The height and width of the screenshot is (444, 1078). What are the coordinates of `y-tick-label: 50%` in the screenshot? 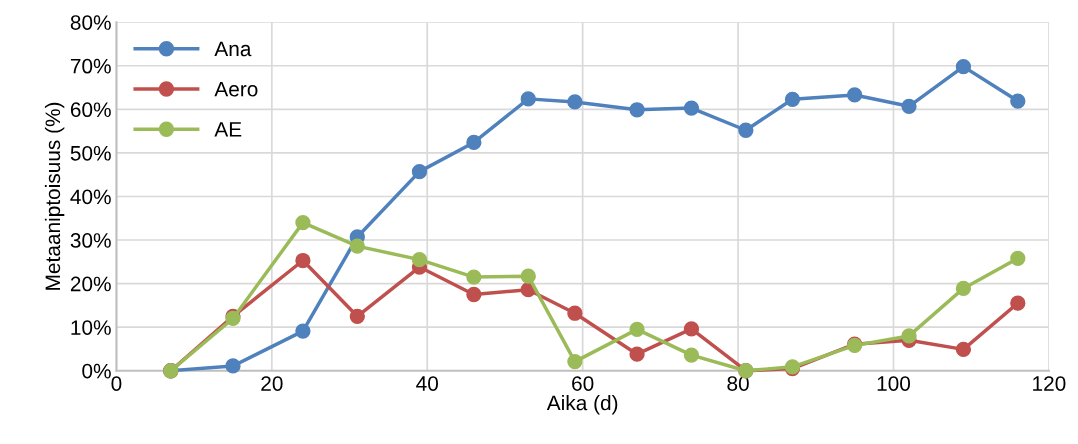 It's located at (90, 153).